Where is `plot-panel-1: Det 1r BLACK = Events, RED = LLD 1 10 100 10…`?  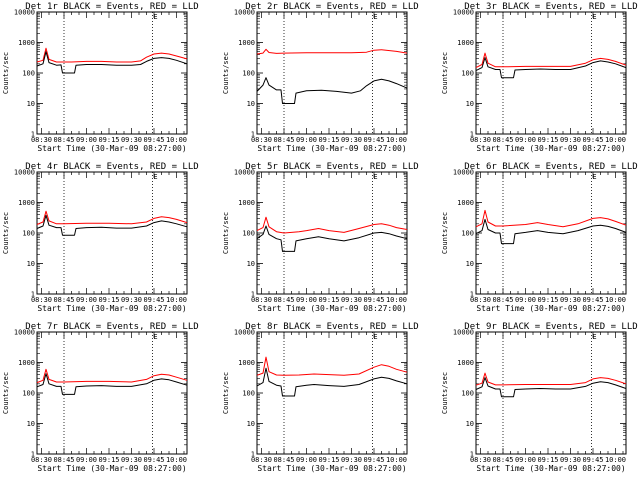
plot-panel-1: Det 1r BLACK = Events, RED = LLD 1 10 100 10… is located at coordinates (100, 77).